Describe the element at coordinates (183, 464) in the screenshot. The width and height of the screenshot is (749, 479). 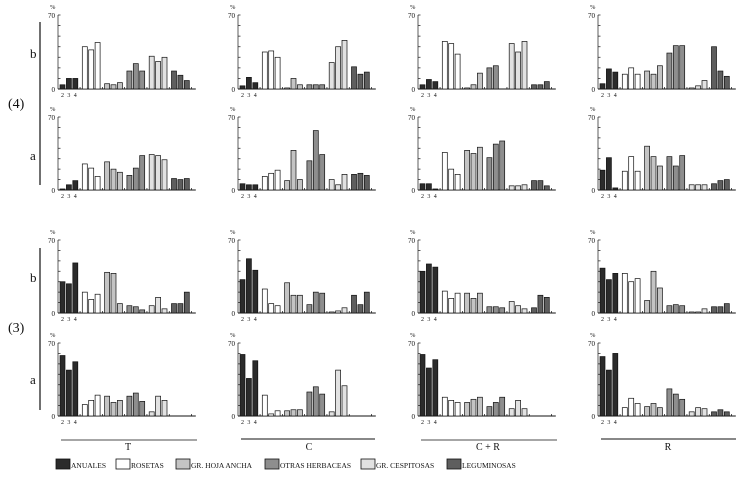
I see `legend-swatch-gr-hoja-ancha` at that location.